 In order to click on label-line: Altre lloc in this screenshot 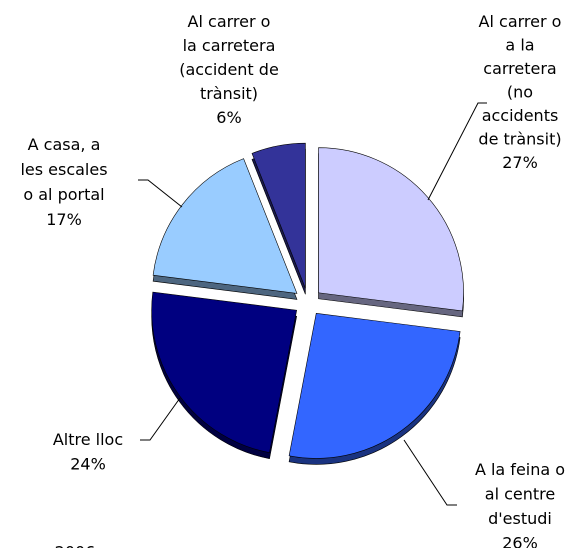, I will do `click(88, 439)`.